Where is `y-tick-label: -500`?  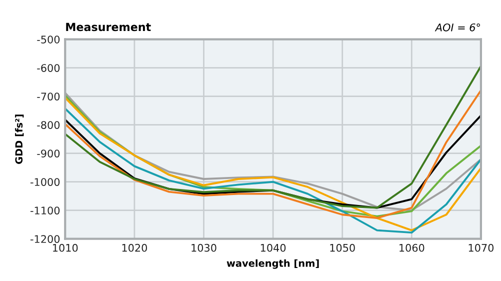
y-tick-label: -500 is located at coordinates (48, 40).